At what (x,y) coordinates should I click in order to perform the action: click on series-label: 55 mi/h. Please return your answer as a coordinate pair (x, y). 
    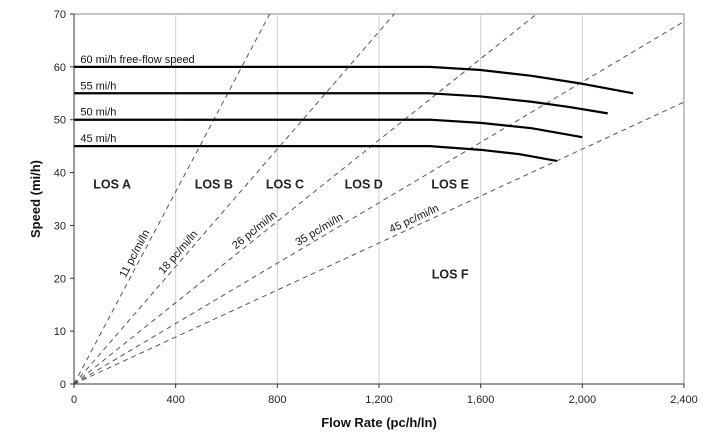
    Looking at the image, I should click on (98, 86).